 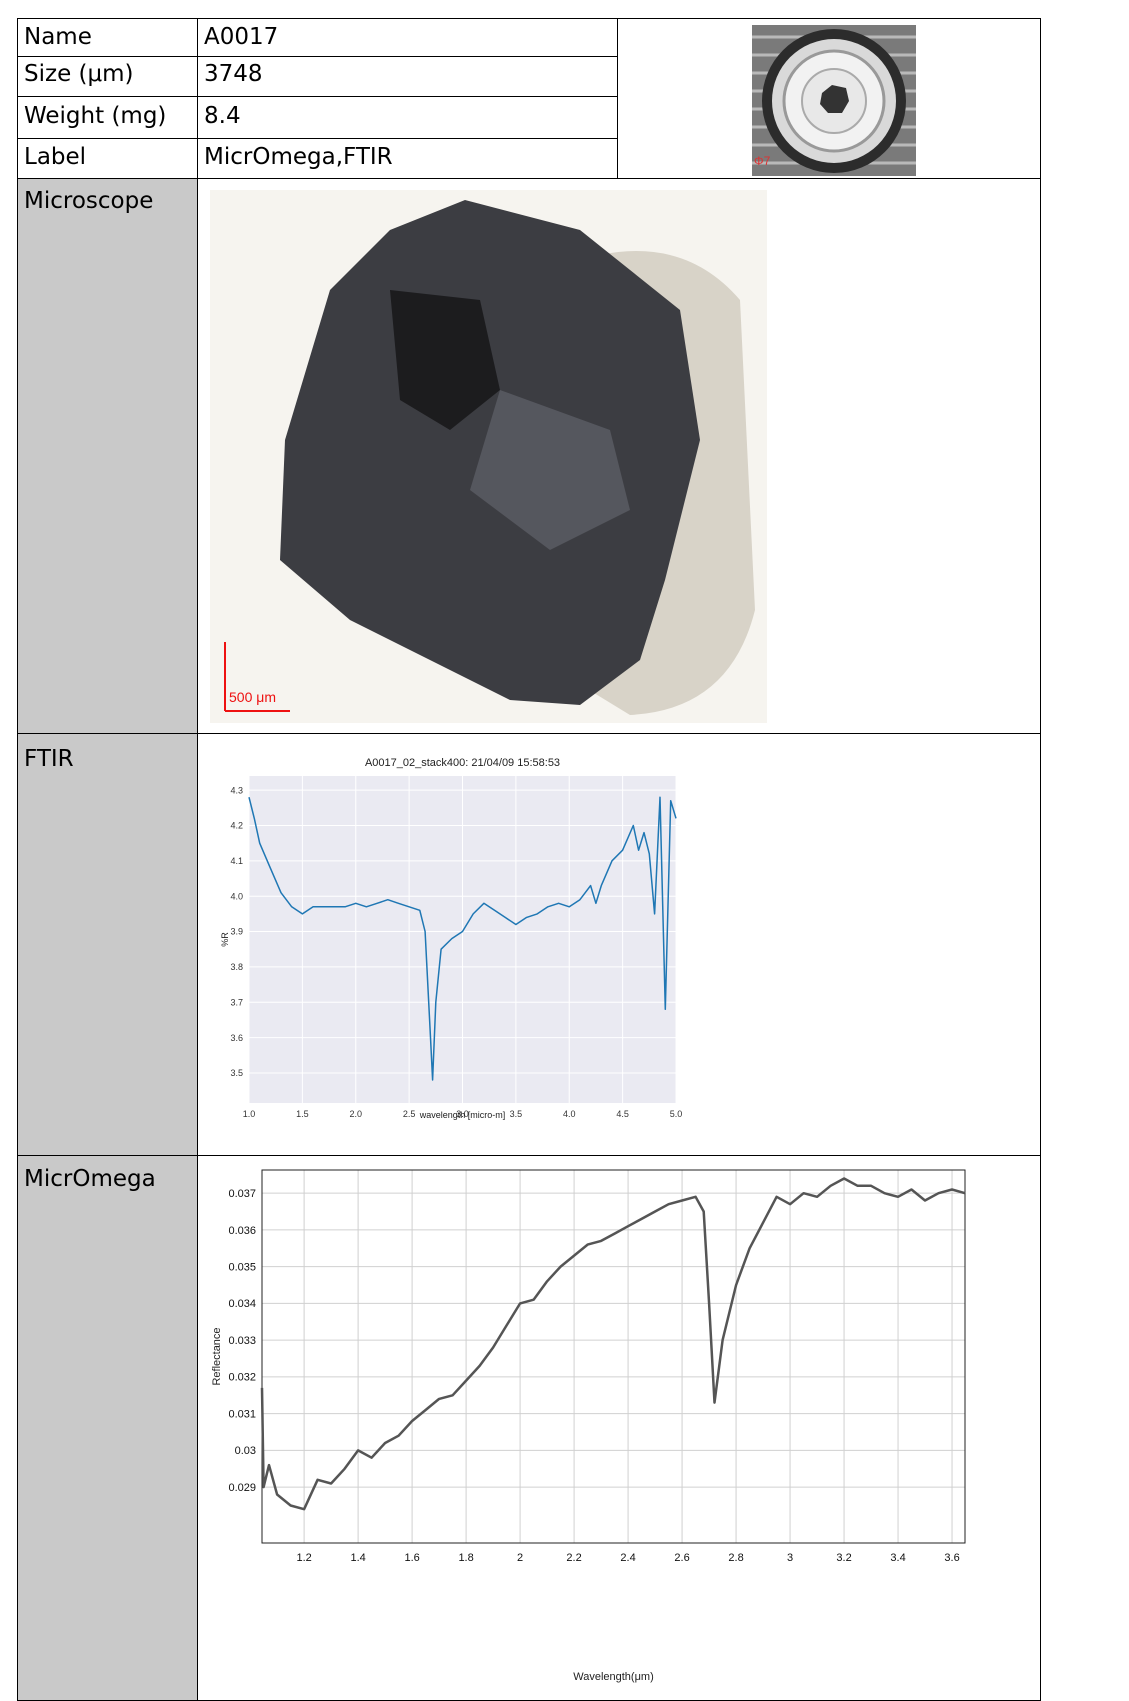 I want to click on y-tick-label: 0.032, so click(x=242, y=1378).